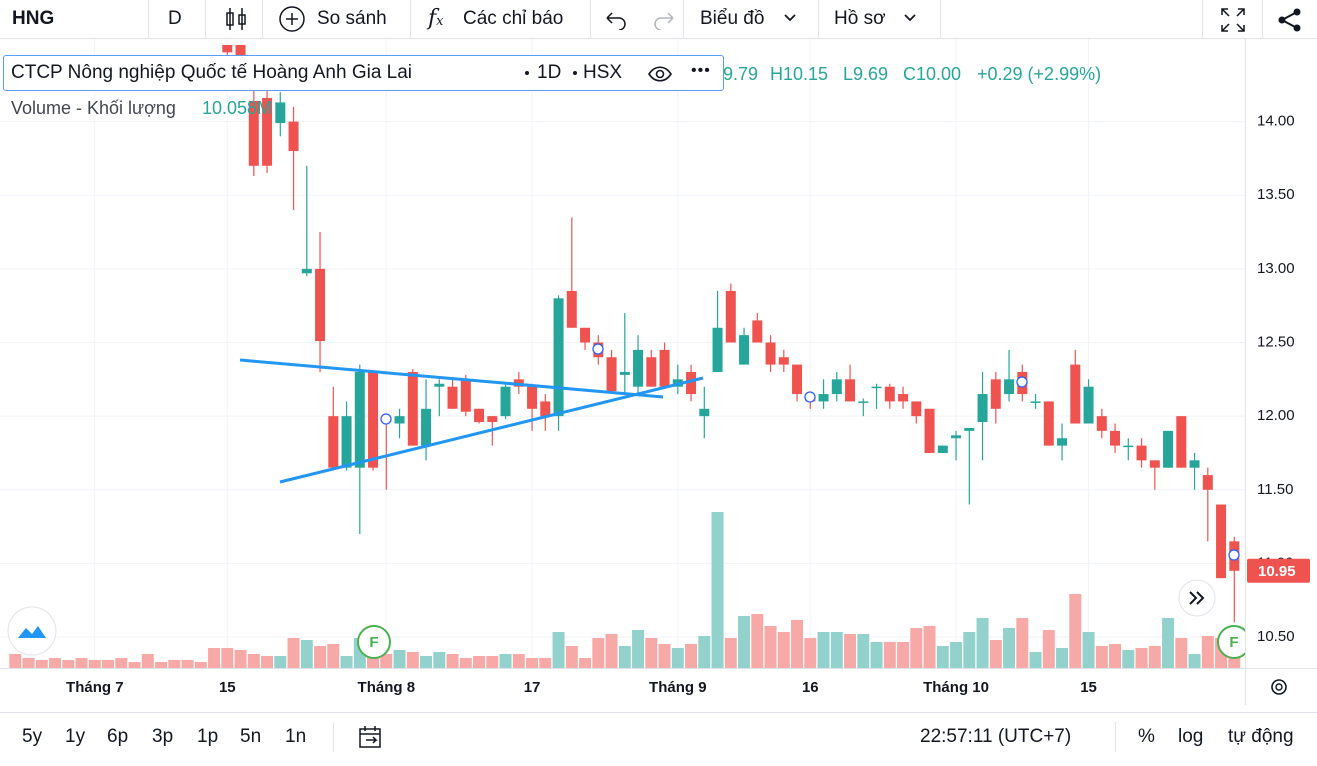 The image size is (1317, 766). What do you see at coordinates (866, 74) in the screenshot?
I see `legend-low: L9.69` at bounding box center [866, 74].